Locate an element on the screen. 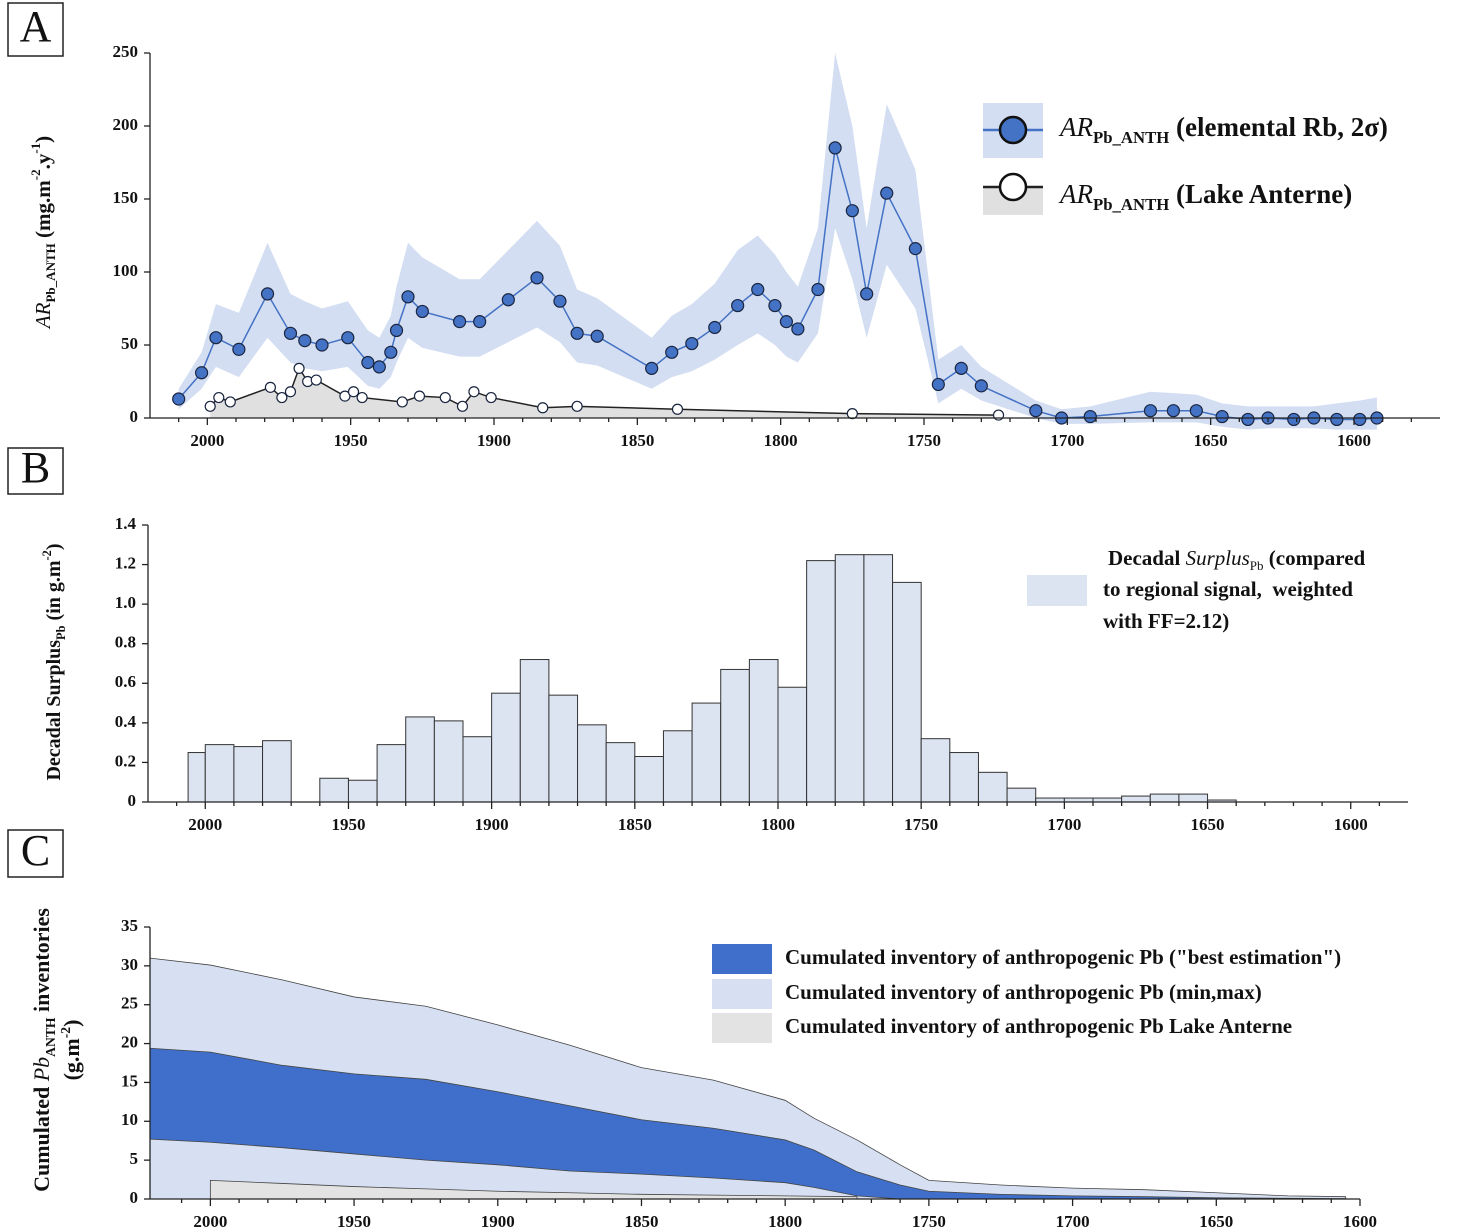 The image size is (1471, 1232). legend-label: ARPb_ANTH (elemental Rb, 2σ) is located at coordinates (1223, 129).